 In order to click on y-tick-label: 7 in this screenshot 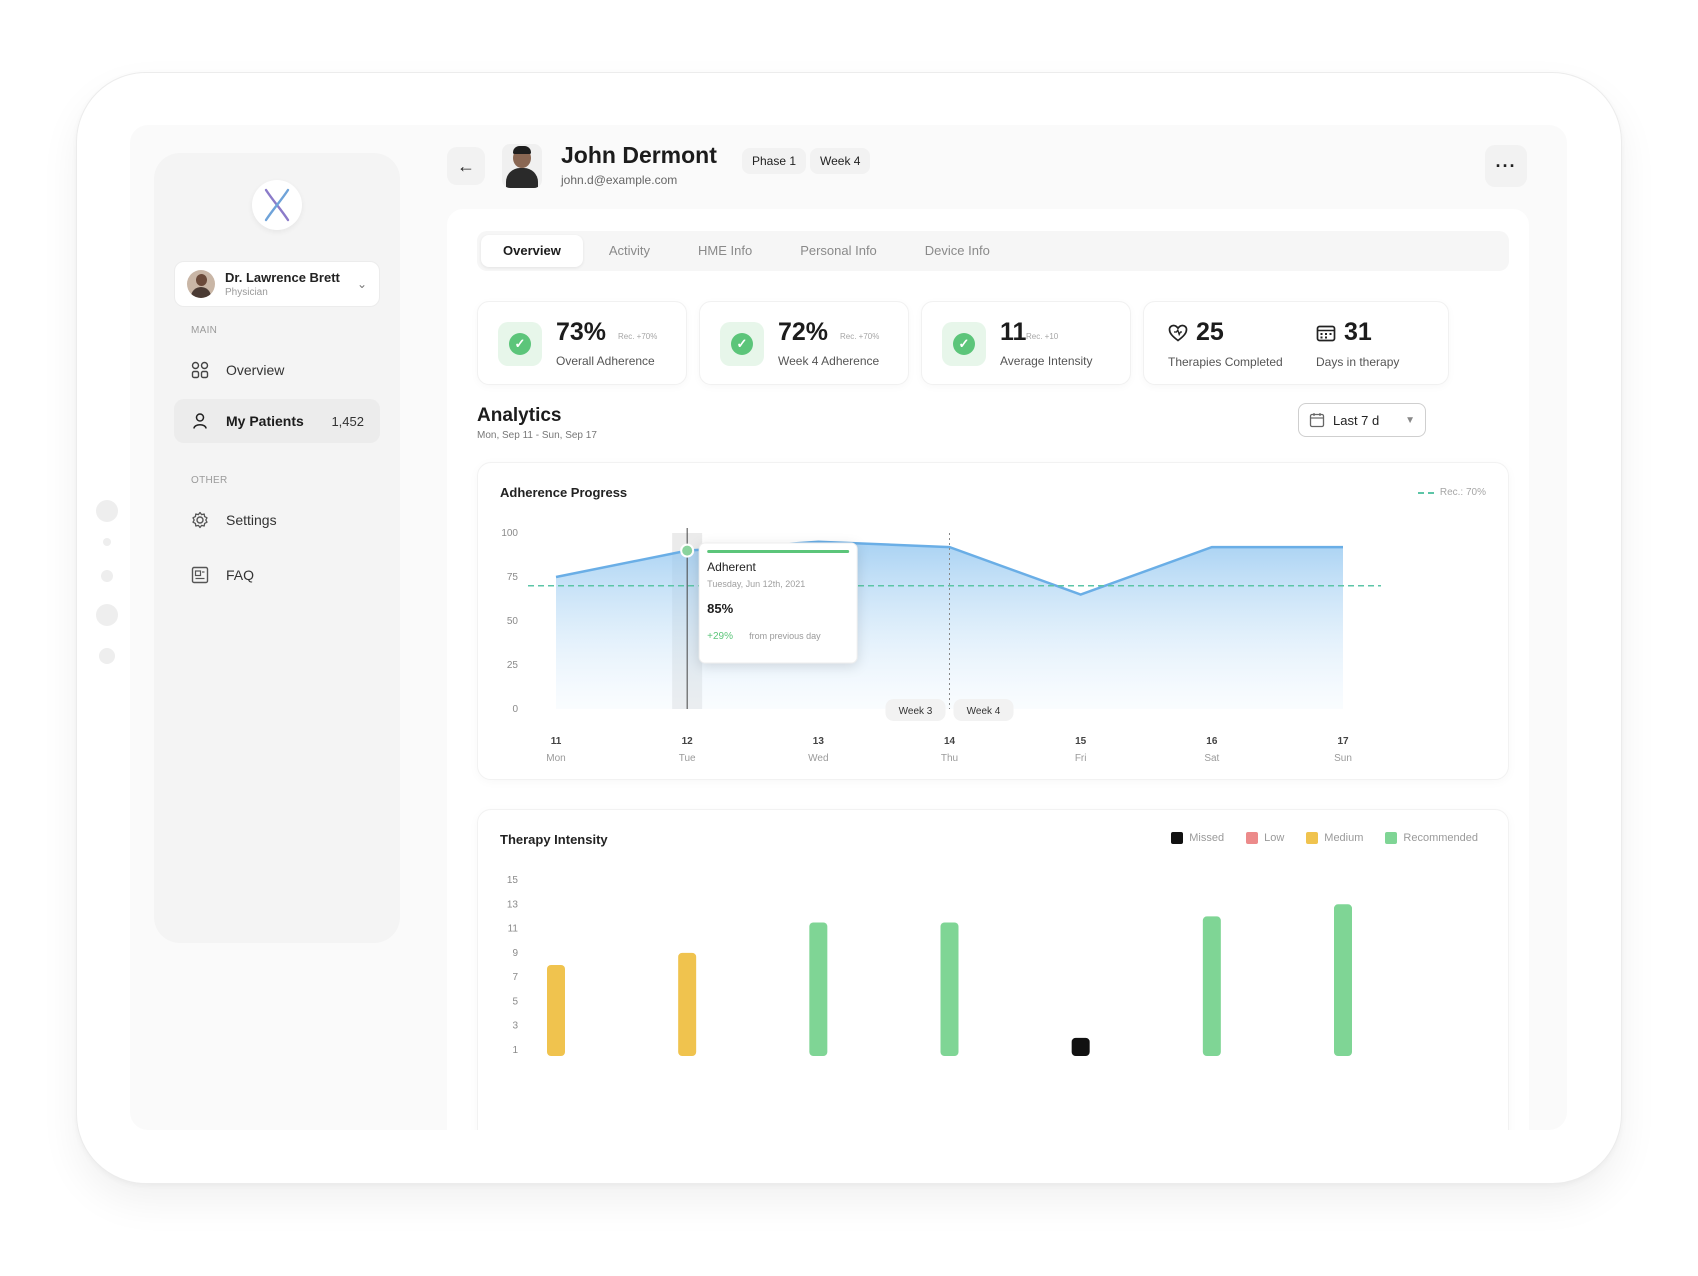, I will do `click(515, 977)`.